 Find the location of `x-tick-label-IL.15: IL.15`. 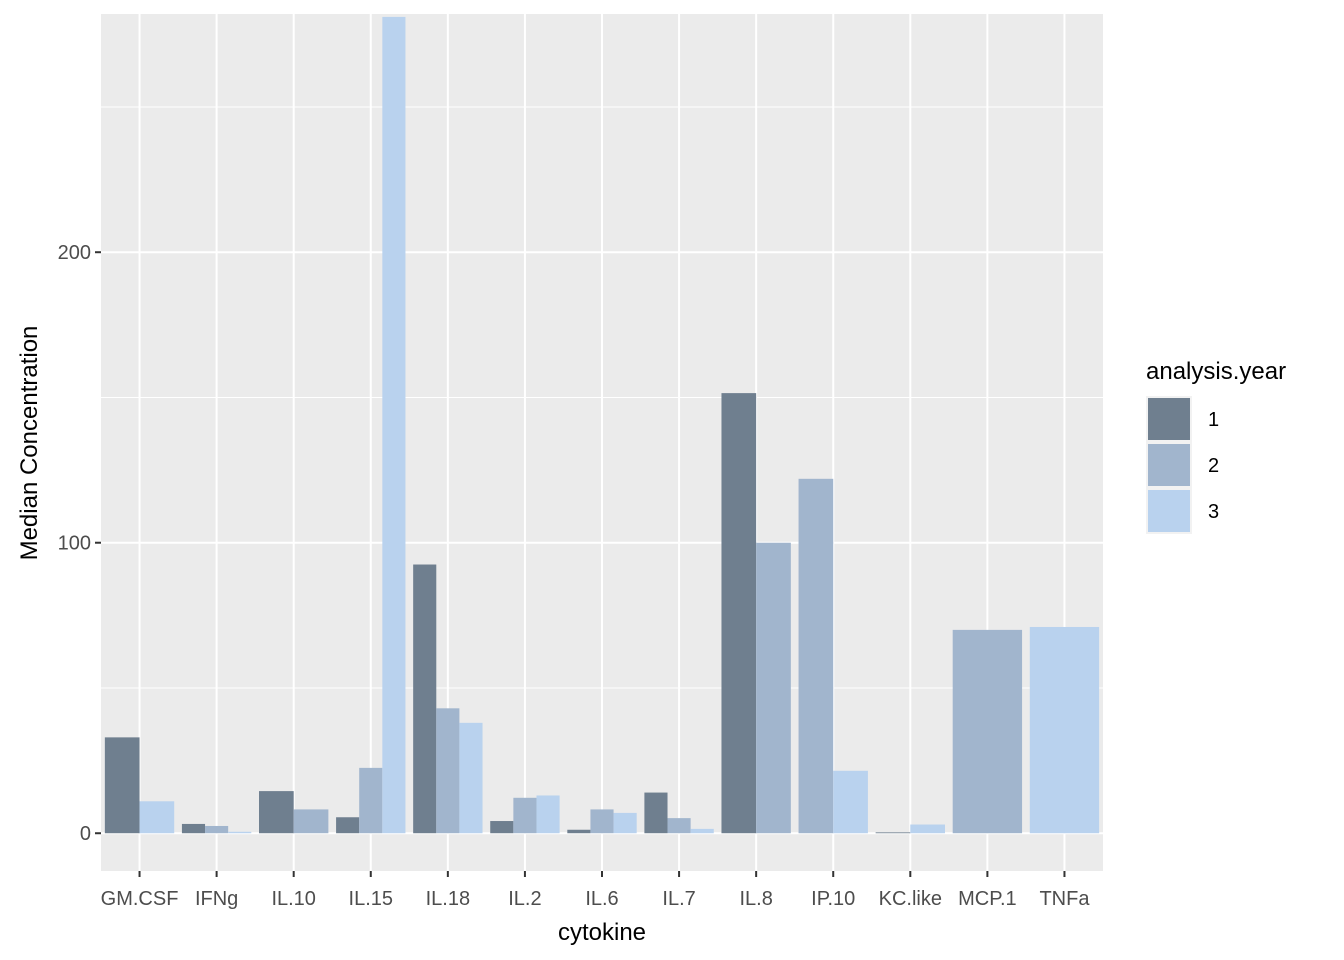

x-tick-label-IL.15: IL.15 is located at coordinates (371, 899).